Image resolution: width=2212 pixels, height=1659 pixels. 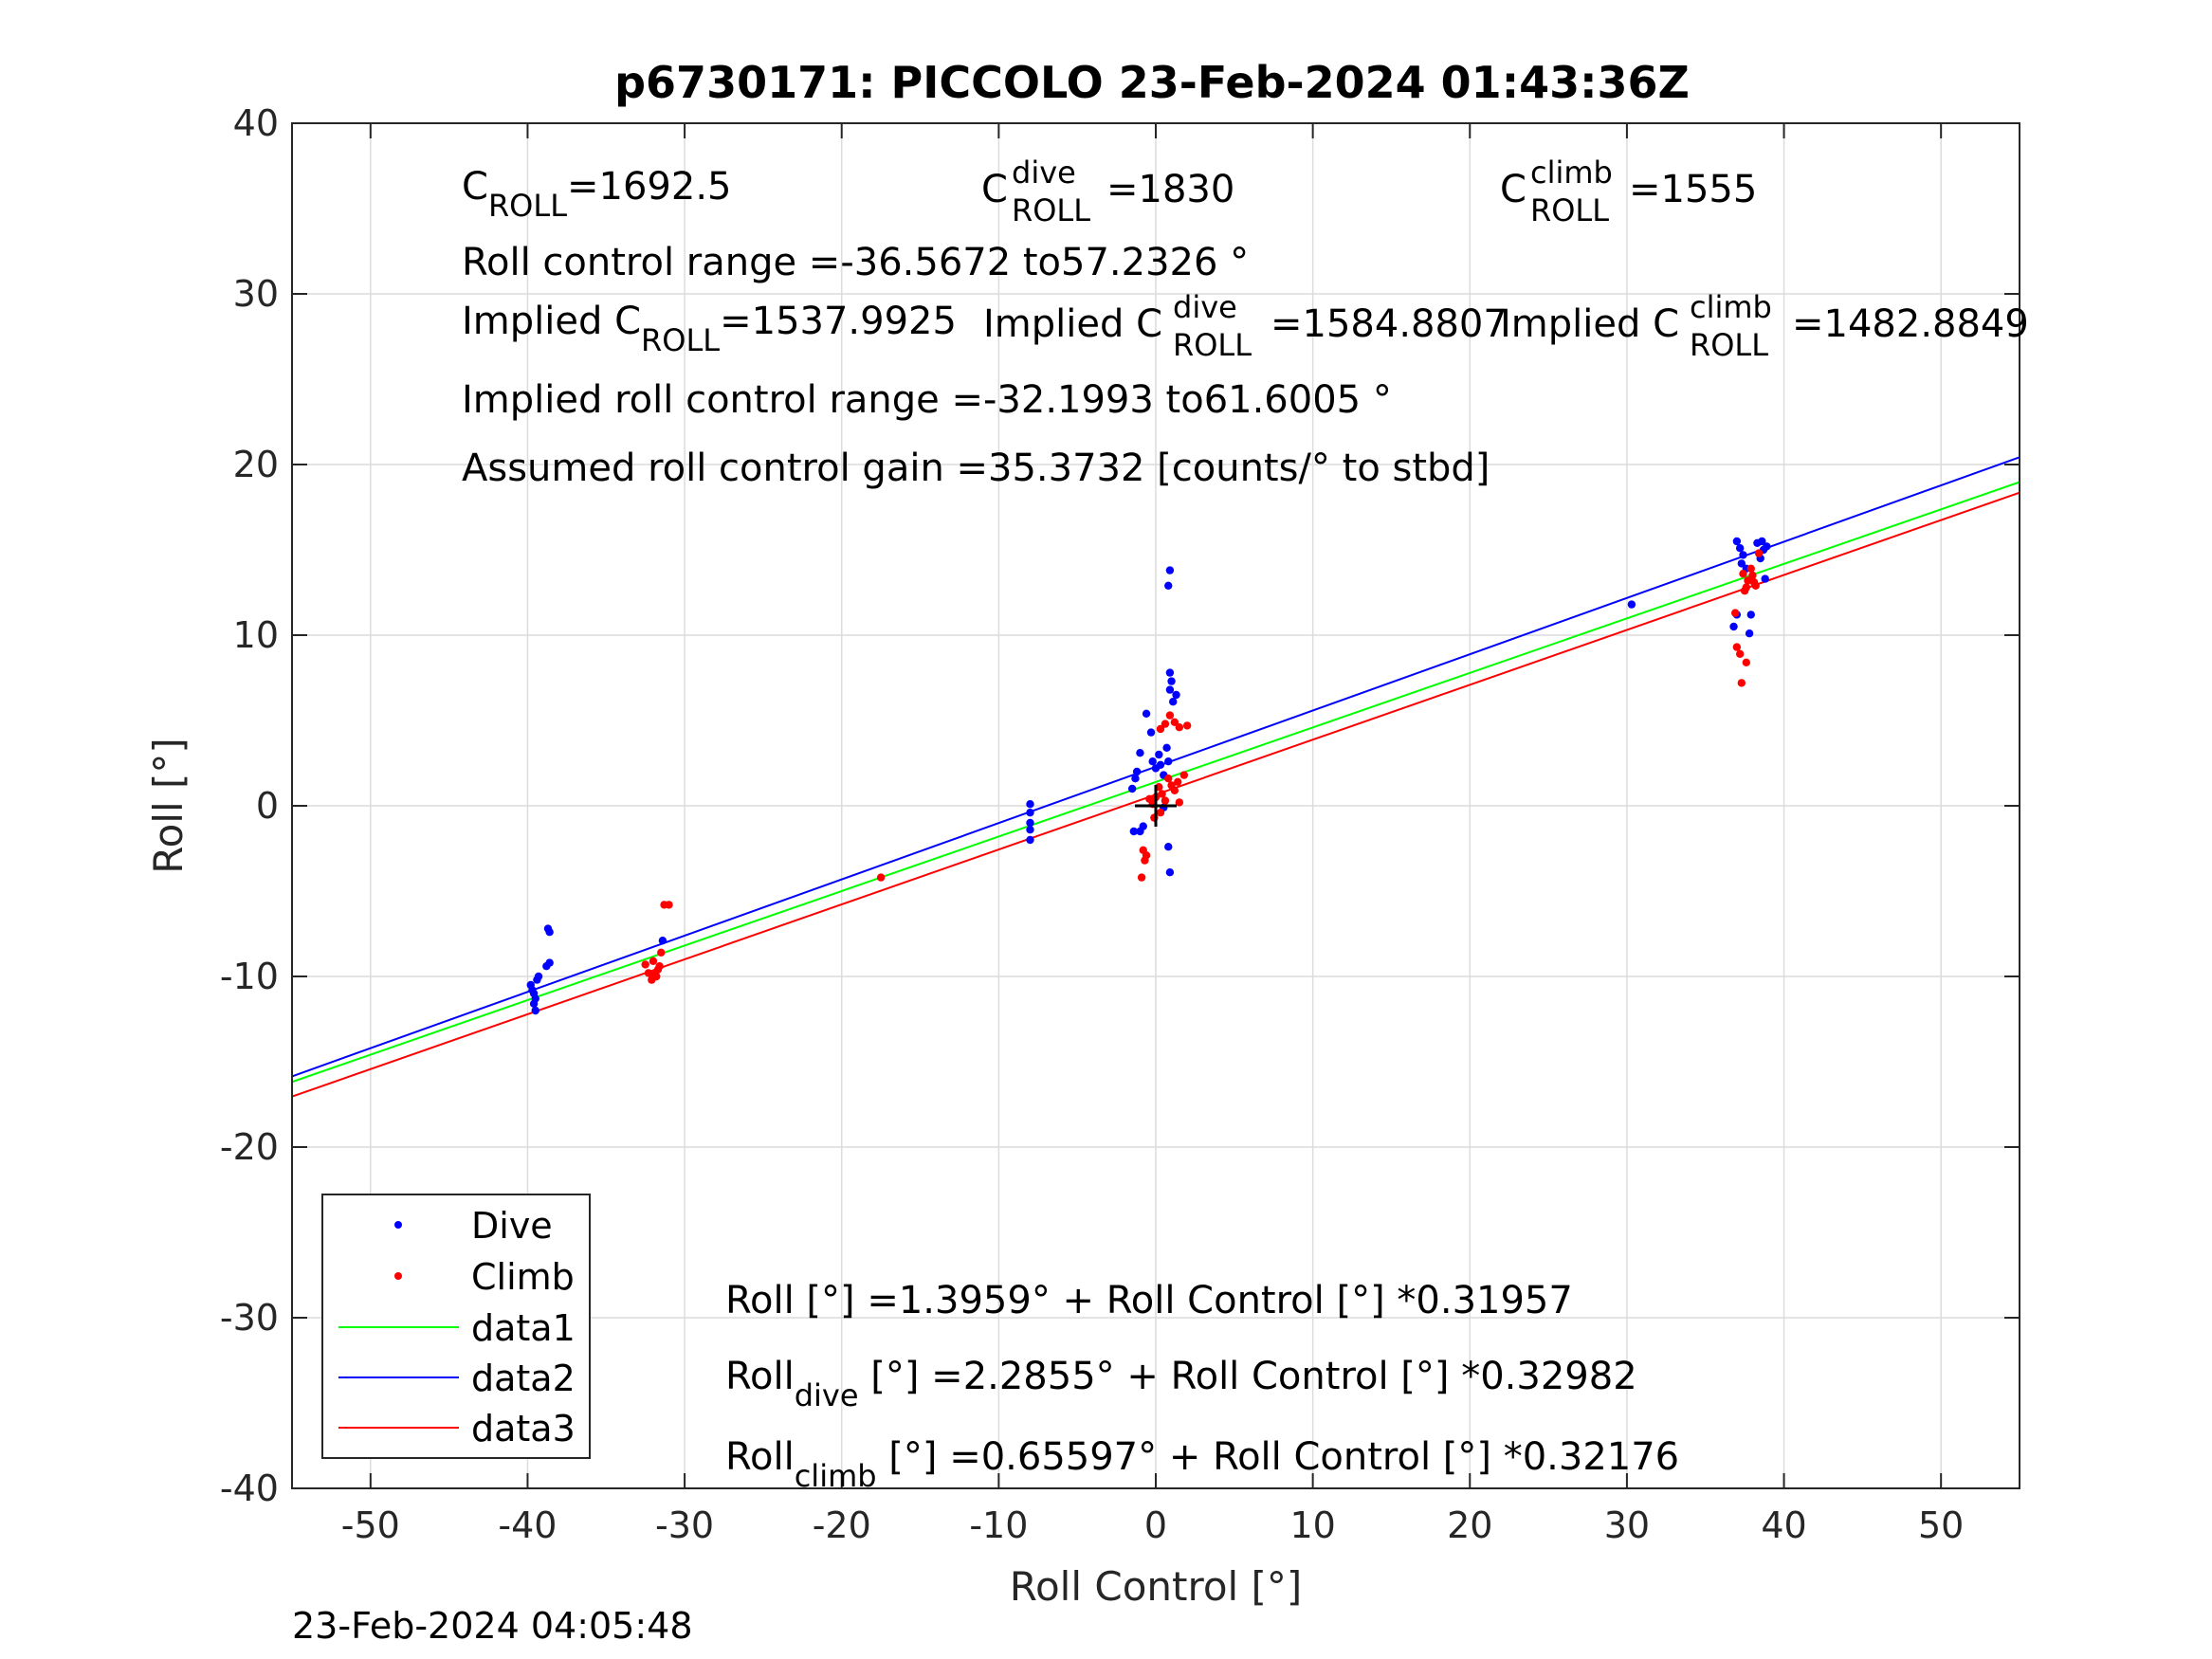 I want to click on footer-timestamp: 23-Feb-2024 04:05:48, so click(x=492, y=1626).